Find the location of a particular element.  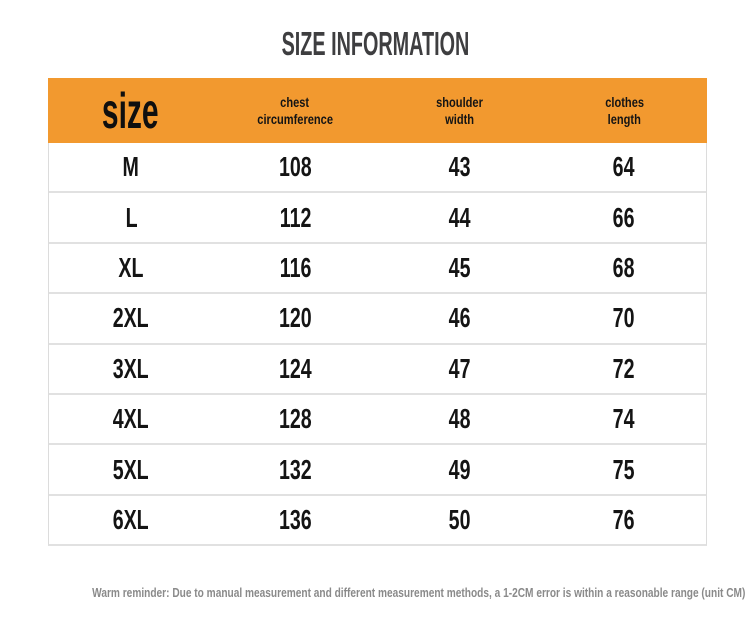

cell-value: M is located at coordinates (131, 167).